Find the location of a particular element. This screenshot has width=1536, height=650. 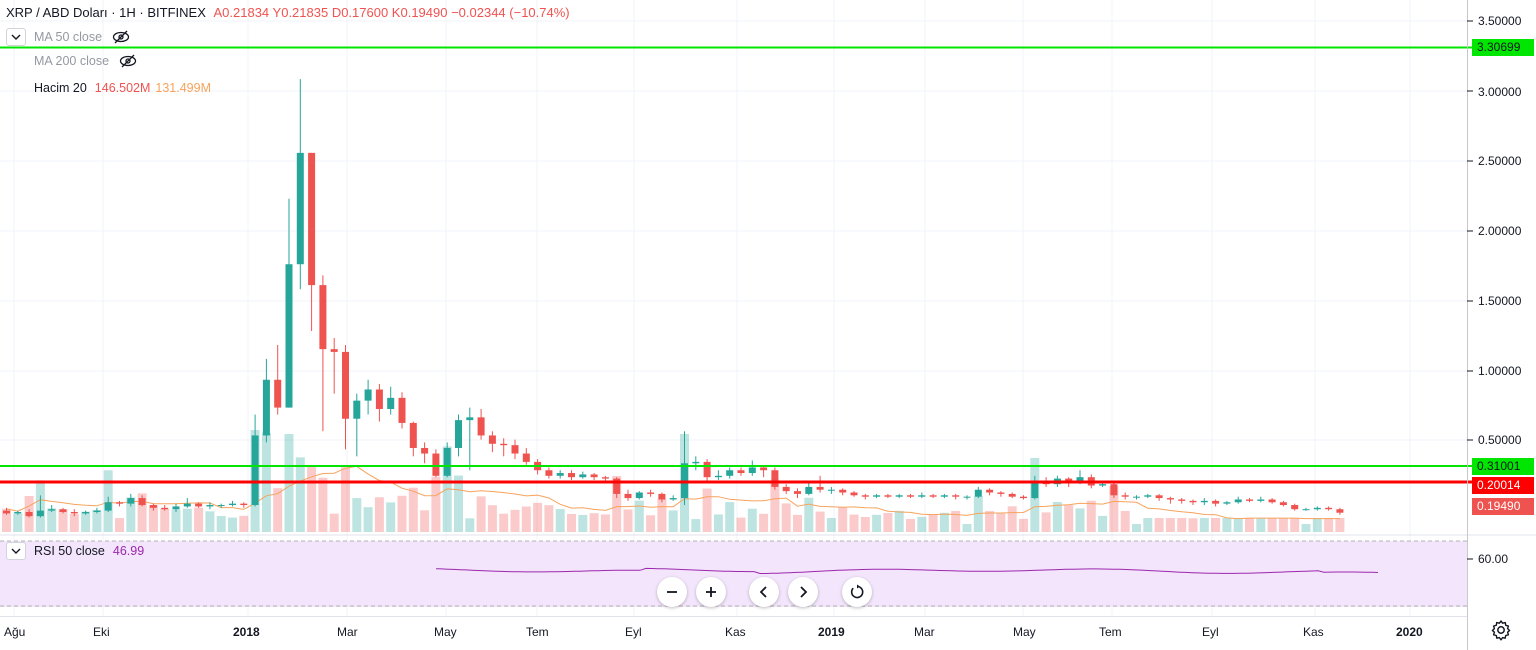

scroll-right-button is located at coordinates (803, 592).